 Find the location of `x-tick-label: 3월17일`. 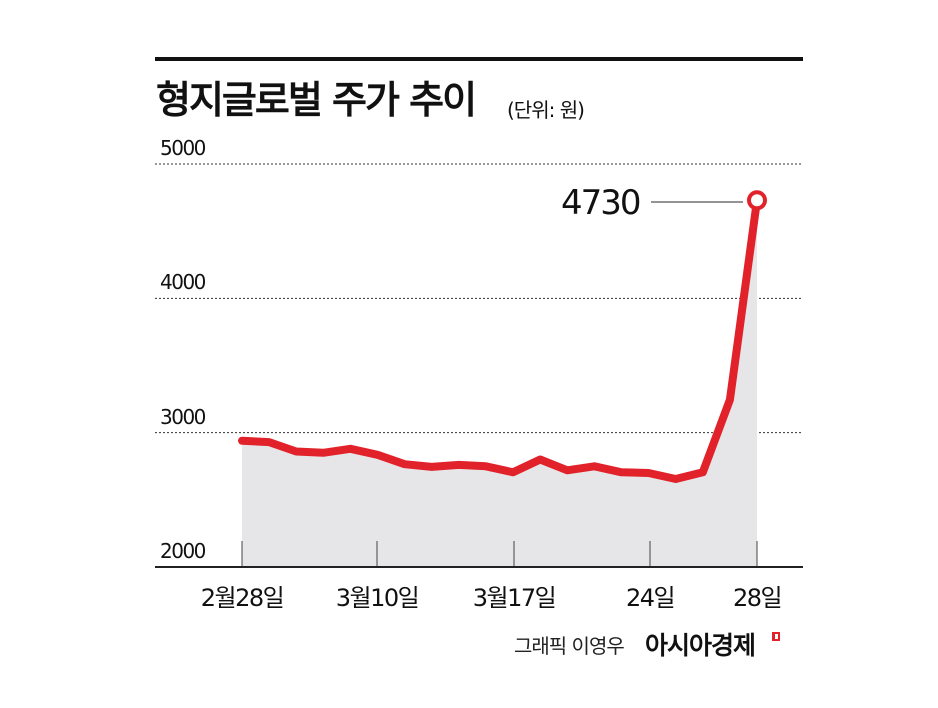

x-tick-label: 3월17일 is located at coordinates (514, 598).